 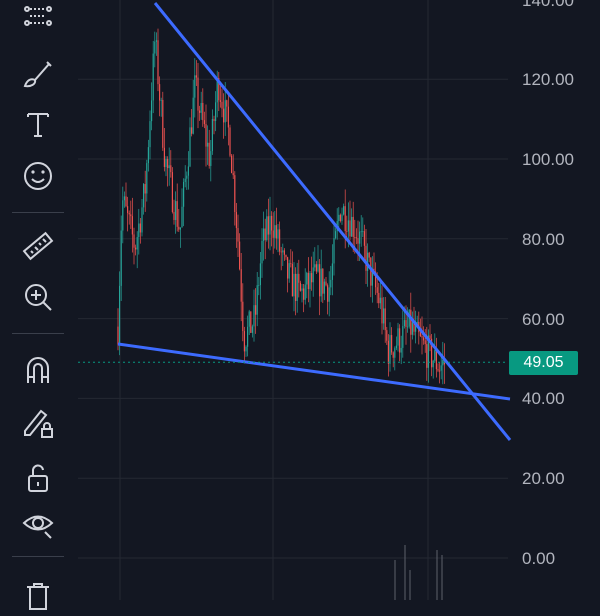 What do you see at coordinates (38, 478) in the screenshot?
I see `unlock-icon` at bounding box center [38, 478].